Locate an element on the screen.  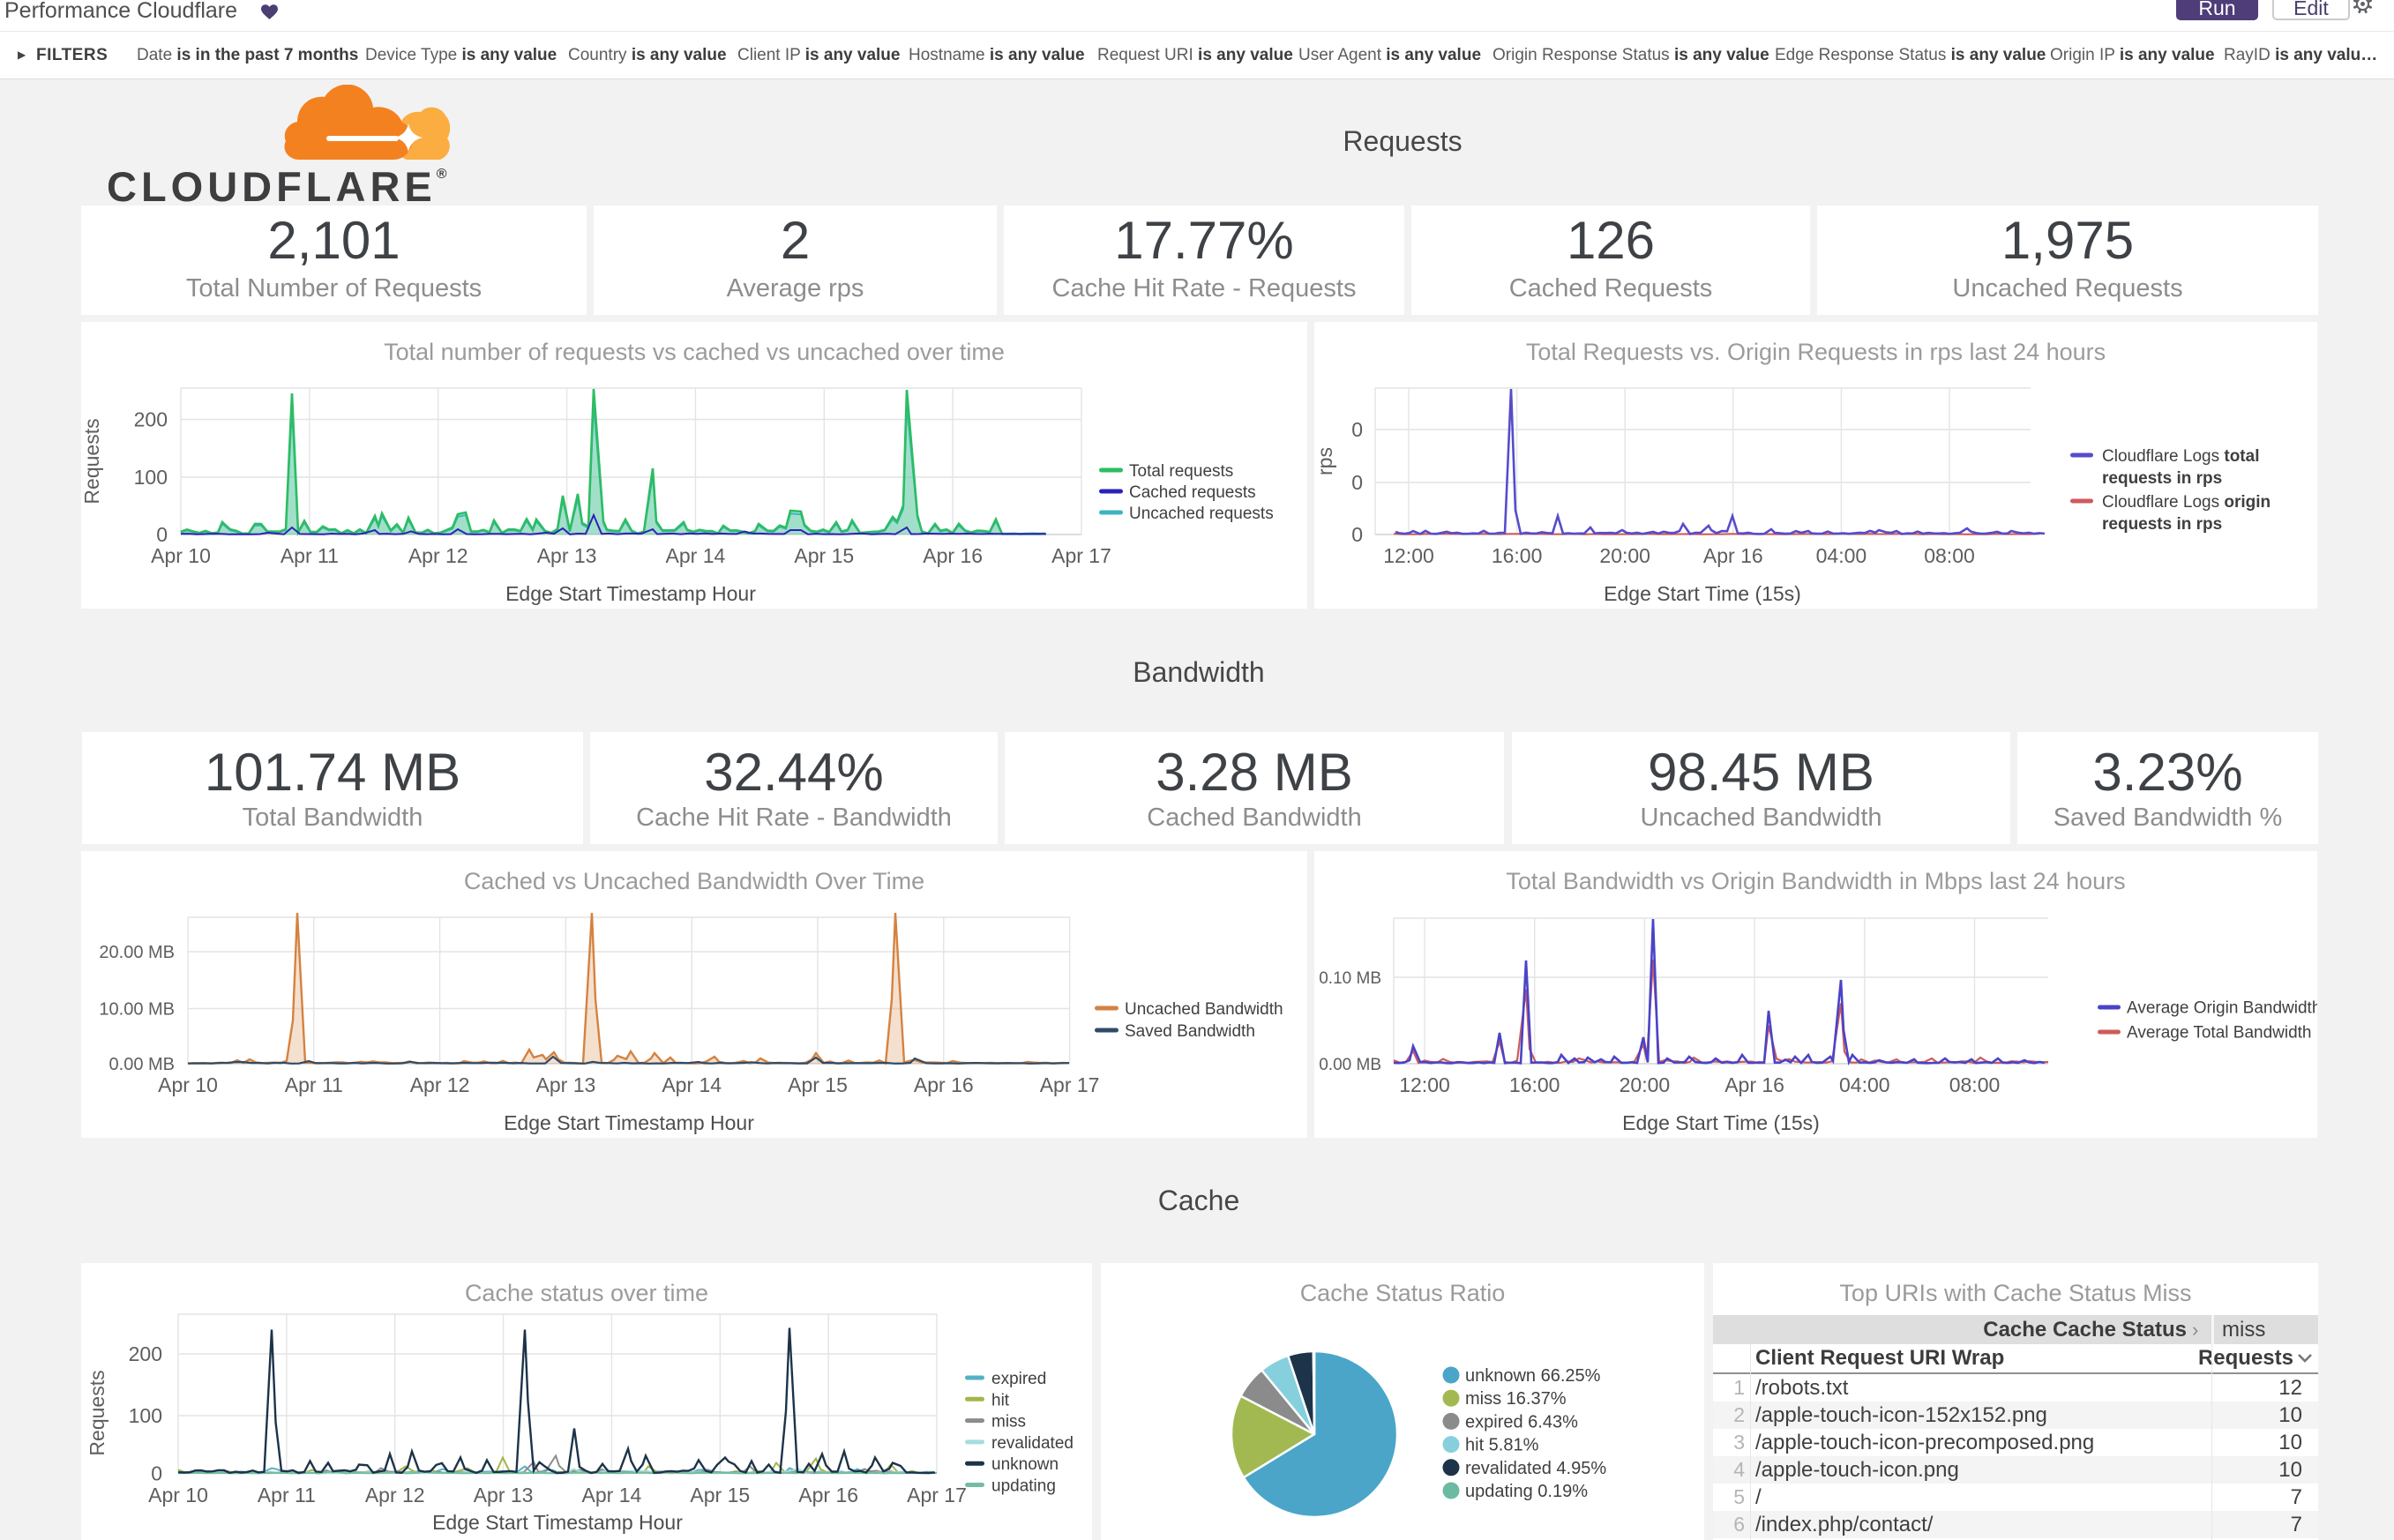
svg-text: expired is located at coordinates (1018, 1379).